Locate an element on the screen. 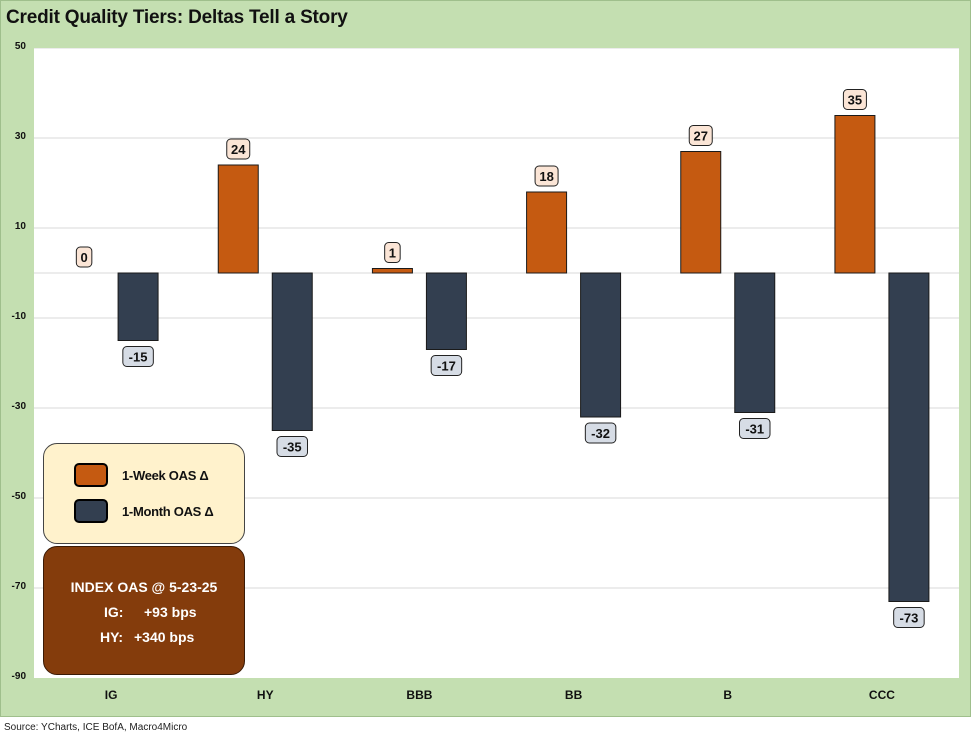  index-ig-name: IG: is located at coordinates (114, 612).